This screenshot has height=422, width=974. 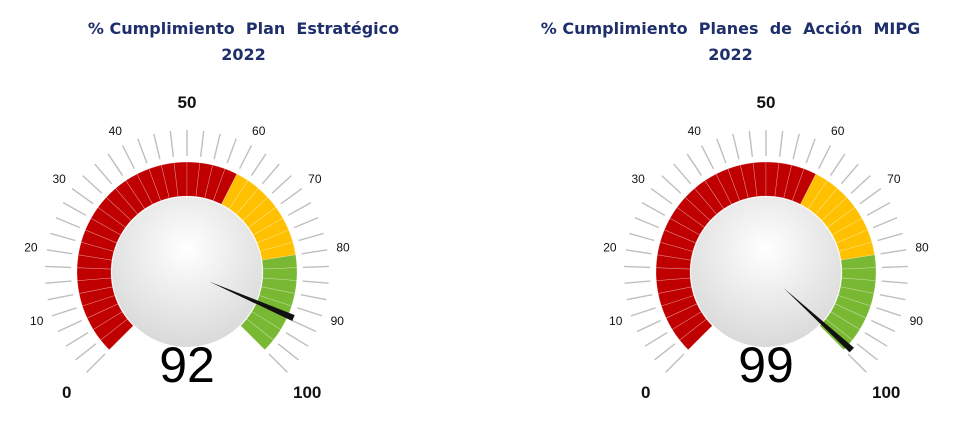 What do you see at coordinates (187, 102) in the screenshot?
I see `scale-tick-label: 50` at bounding box center [187, 102].